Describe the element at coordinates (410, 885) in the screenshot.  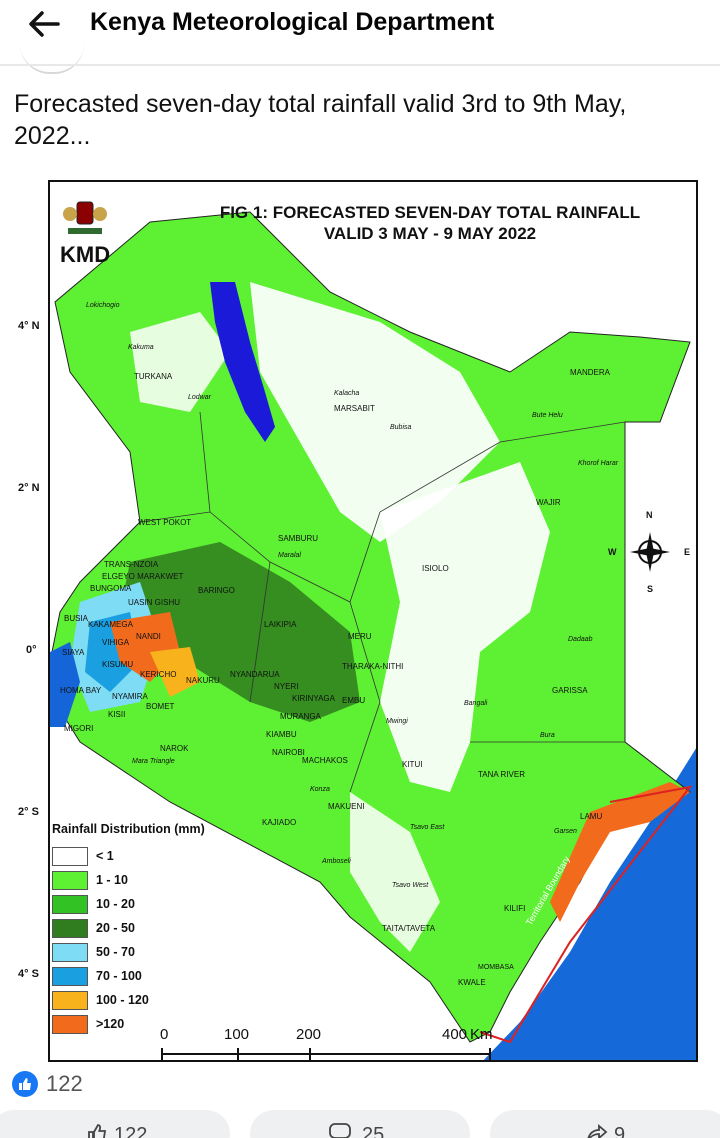
I see `map-label: Tsavo West` at that location.